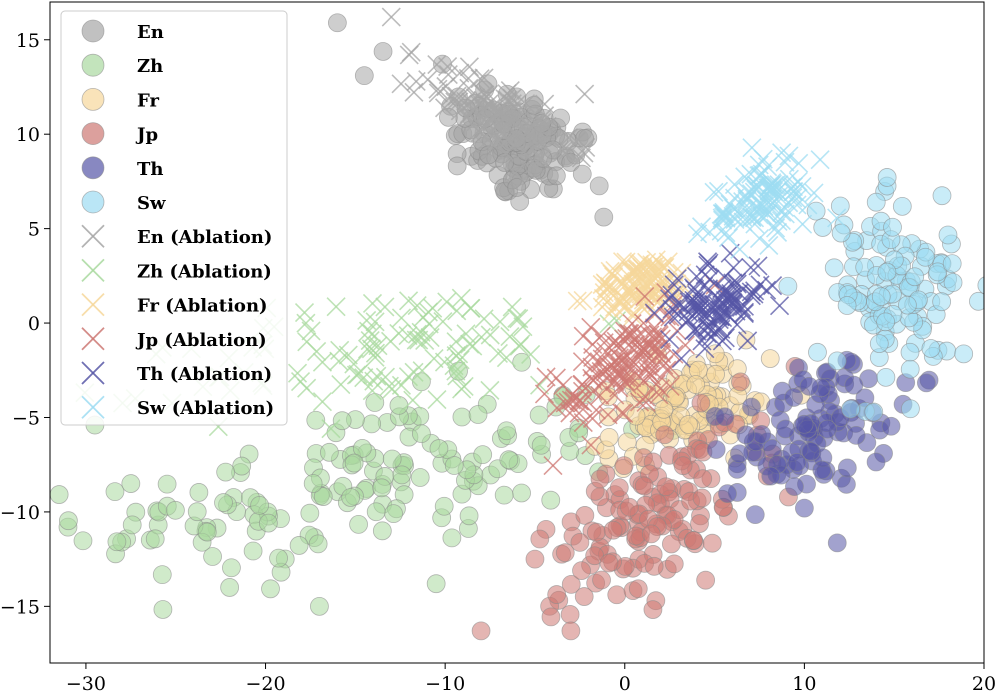  I want to click on series-sw-ablation, so click(767, 198).